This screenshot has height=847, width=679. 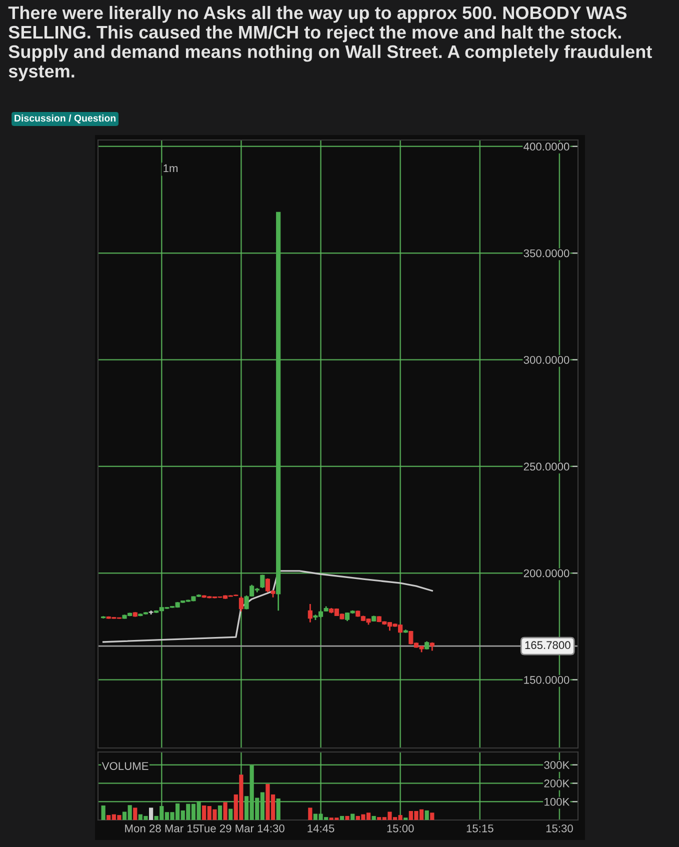 I want to click on y-tick-label: 100K, so click(x=557, y=802).